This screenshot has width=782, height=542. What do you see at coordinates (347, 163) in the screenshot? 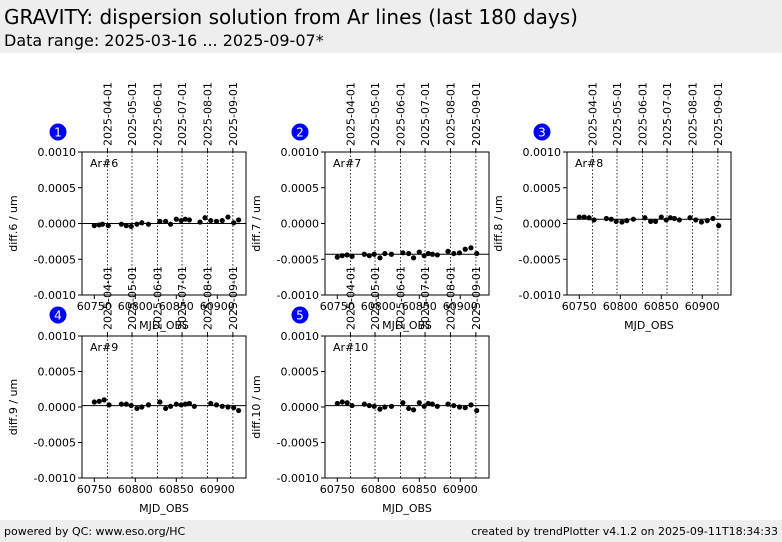
I see `panel-2-series-label: Ar#7` at bounding box center [347, 163].